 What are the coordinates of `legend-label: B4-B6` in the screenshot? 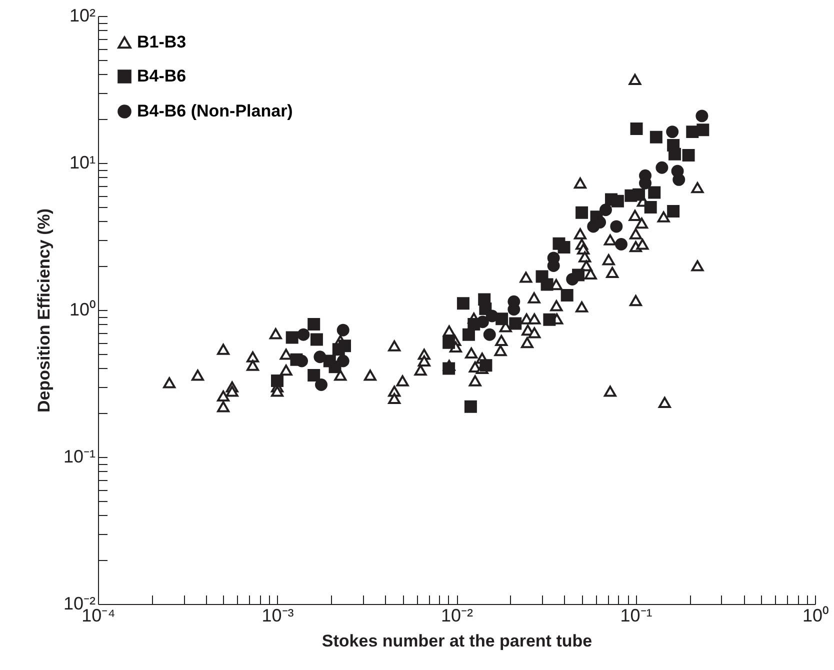 It's located at (161, 76).